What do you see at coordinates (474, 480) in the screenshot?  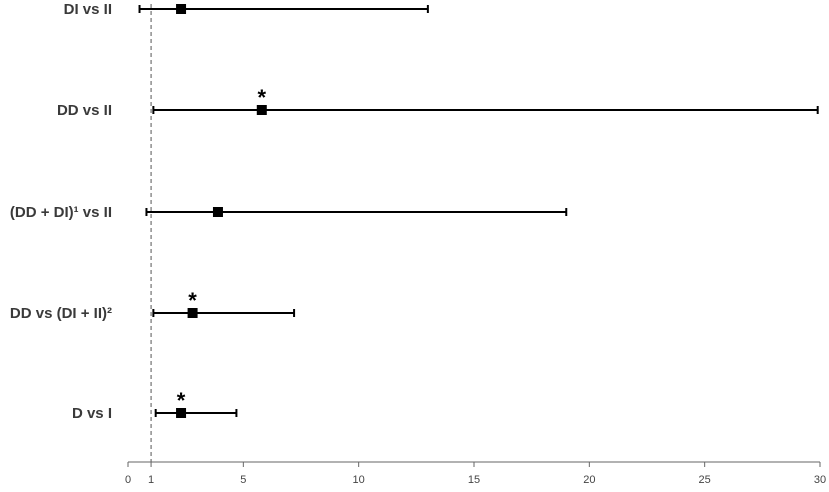 I see `x-tick-label: 15` at bounding box center [474, 480].